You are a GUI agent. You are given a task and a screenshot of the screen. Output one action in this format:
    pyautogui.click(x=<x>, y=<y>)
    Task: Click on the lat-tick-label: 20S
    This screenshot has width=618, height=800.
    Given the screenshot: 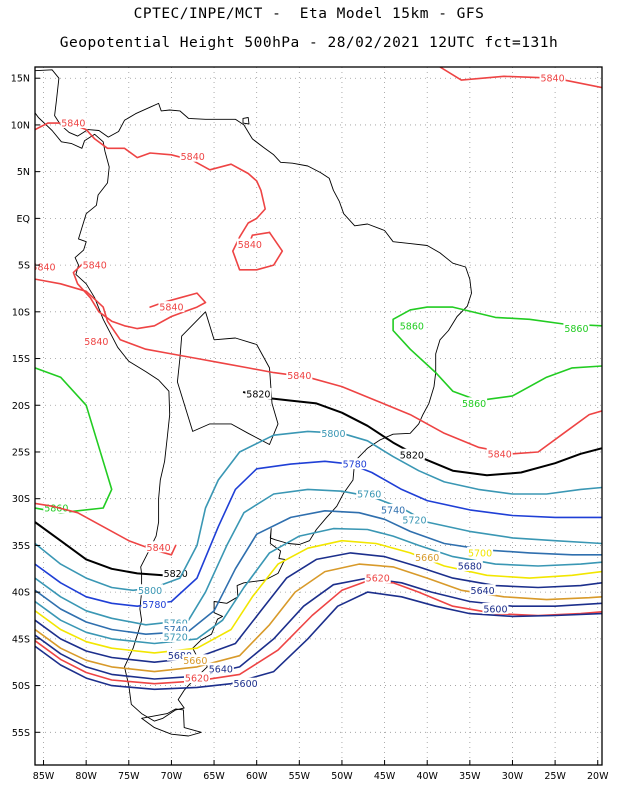 What is the action you would take?
    pyautogui.click(x=21, y=406)
    